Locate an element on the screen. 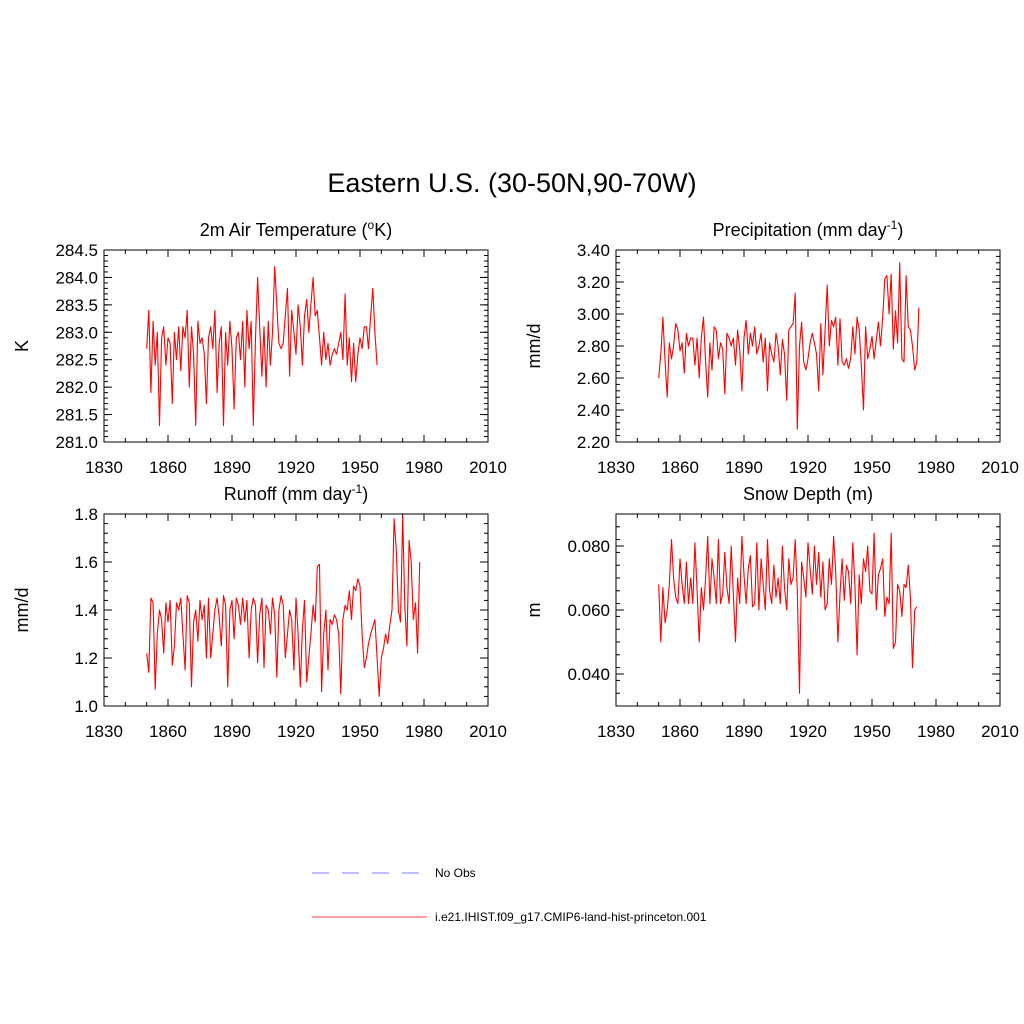 Image resolution: width=1024 pixels, height=1024 pixels. panel-title: Snow Depth (m) is located at coordinates (808, 494).